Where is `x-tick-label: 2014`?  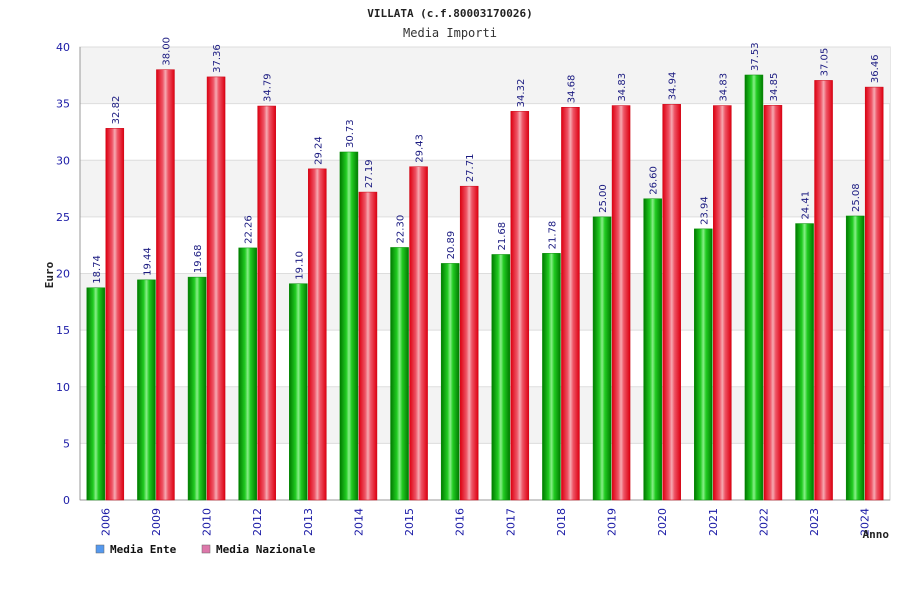
x-tick-label: 2014 is located at coordinates (358, 522).